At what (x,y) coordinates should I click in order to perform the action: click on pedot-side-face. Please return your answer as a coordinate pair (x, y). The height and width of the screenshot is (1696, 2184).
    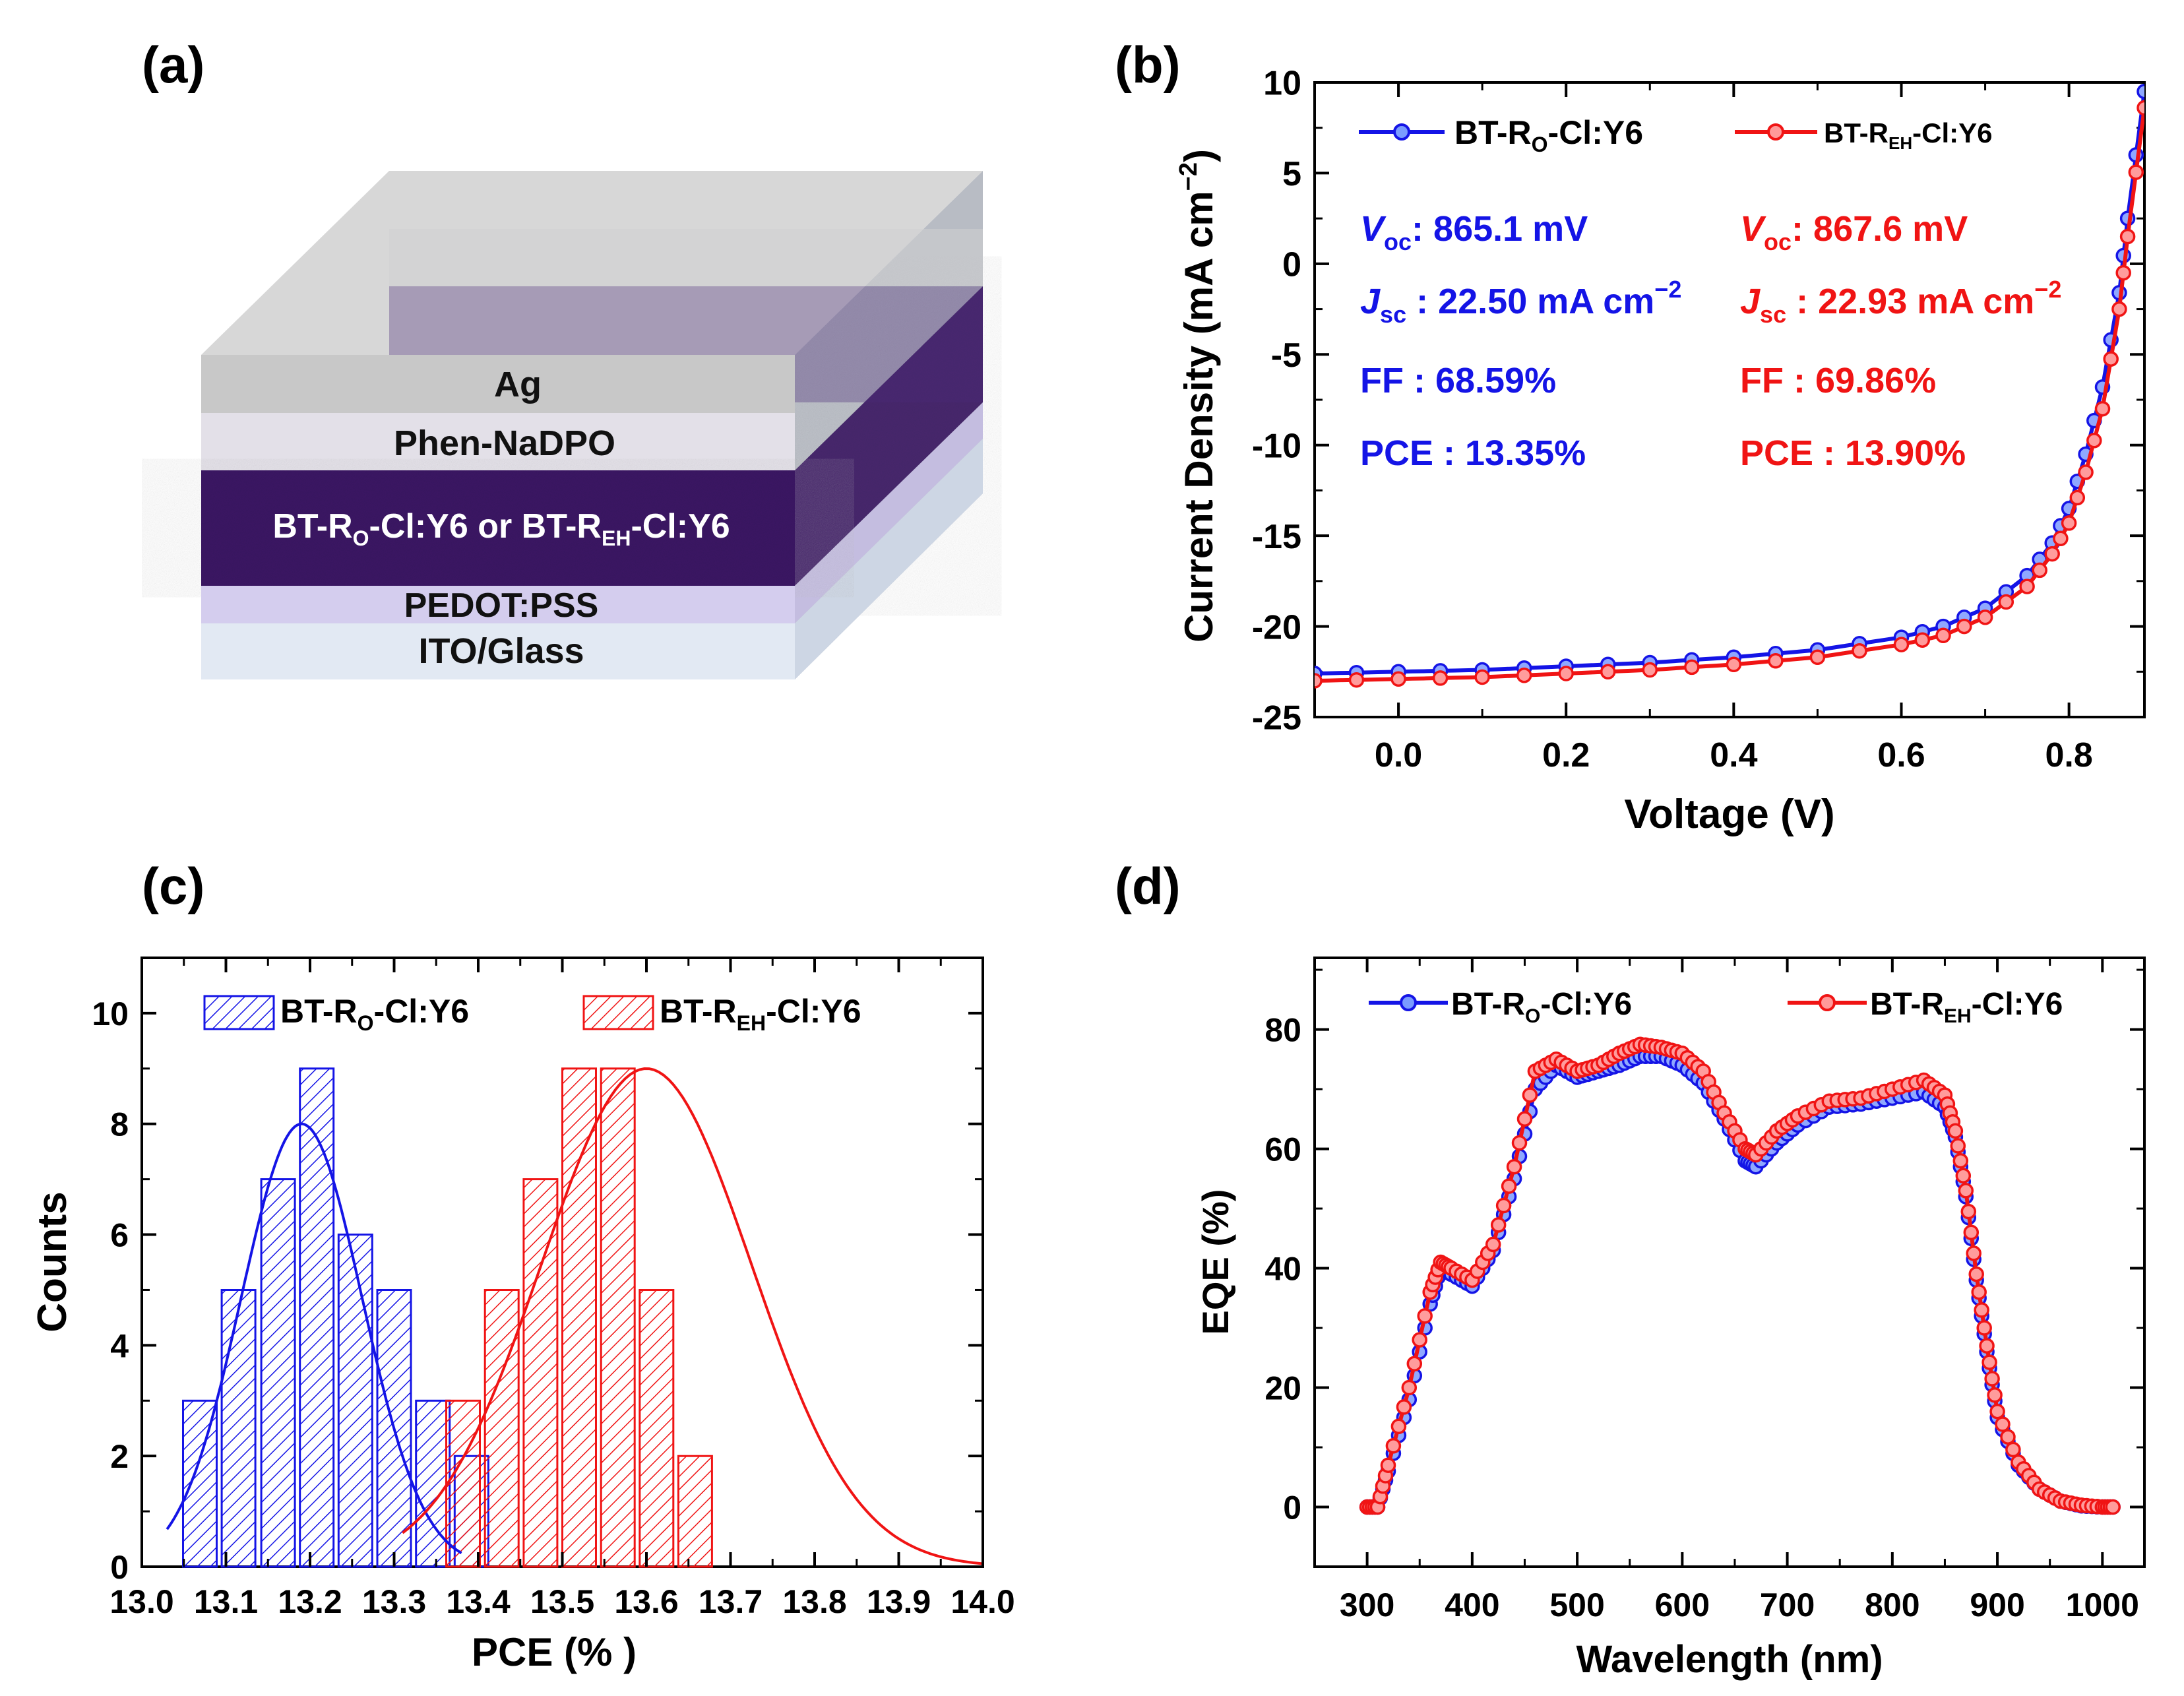
    Looking at the image, I should click on (889, 512).